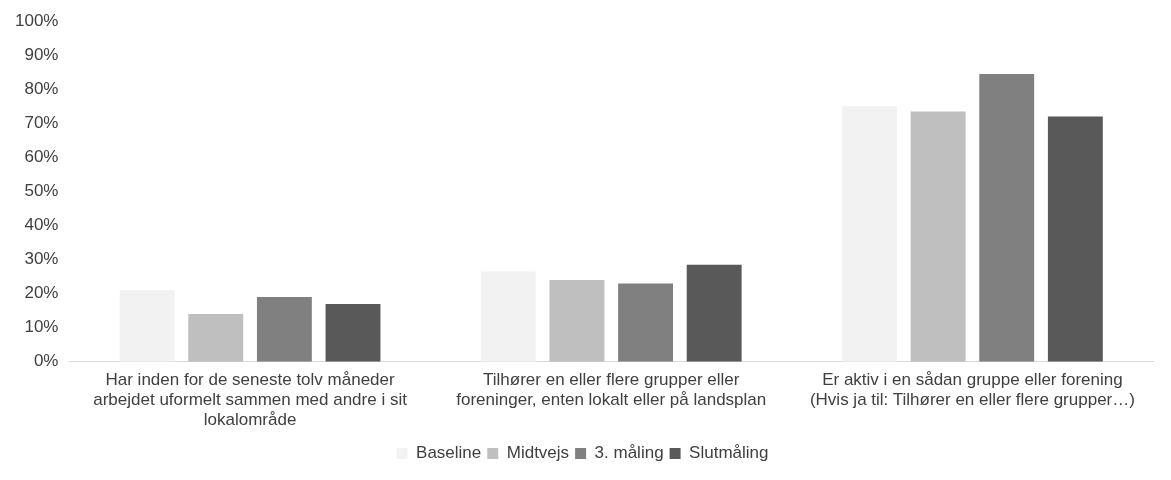 Image resolution: width=1171 pixels, height=480 pixels. What do you see at coordinates (41, 225) in the screenshot?
I see `y-tick-label: 40%` at bounding box center [41, 225].